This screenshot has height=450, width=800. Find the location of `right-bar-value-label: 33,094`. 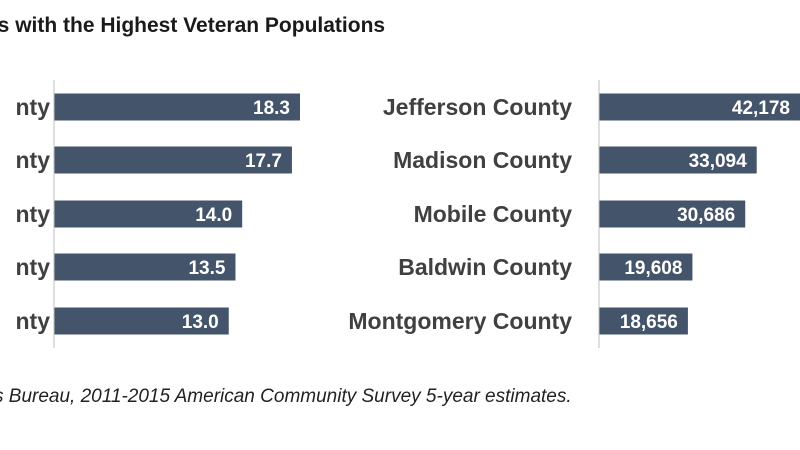

right-bar-value-label: 33,094 is located at coordinates (718, 161).